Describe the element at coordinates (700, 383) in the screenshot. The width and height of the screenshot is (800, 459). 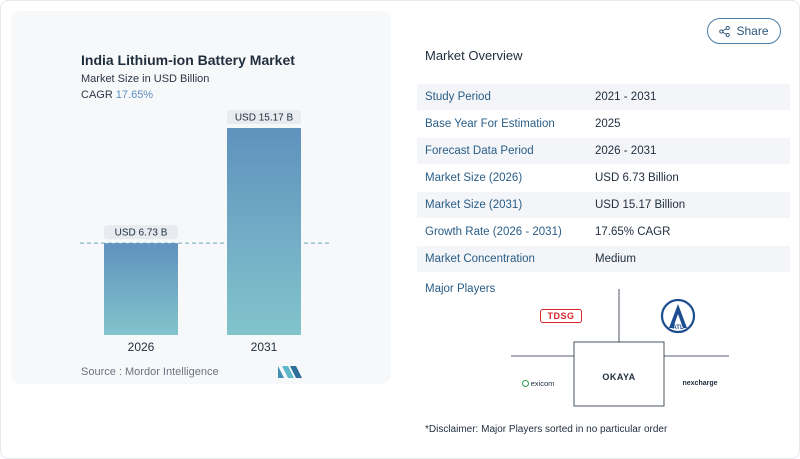
I see `nexcharge-logo: nexcharge` at that location.